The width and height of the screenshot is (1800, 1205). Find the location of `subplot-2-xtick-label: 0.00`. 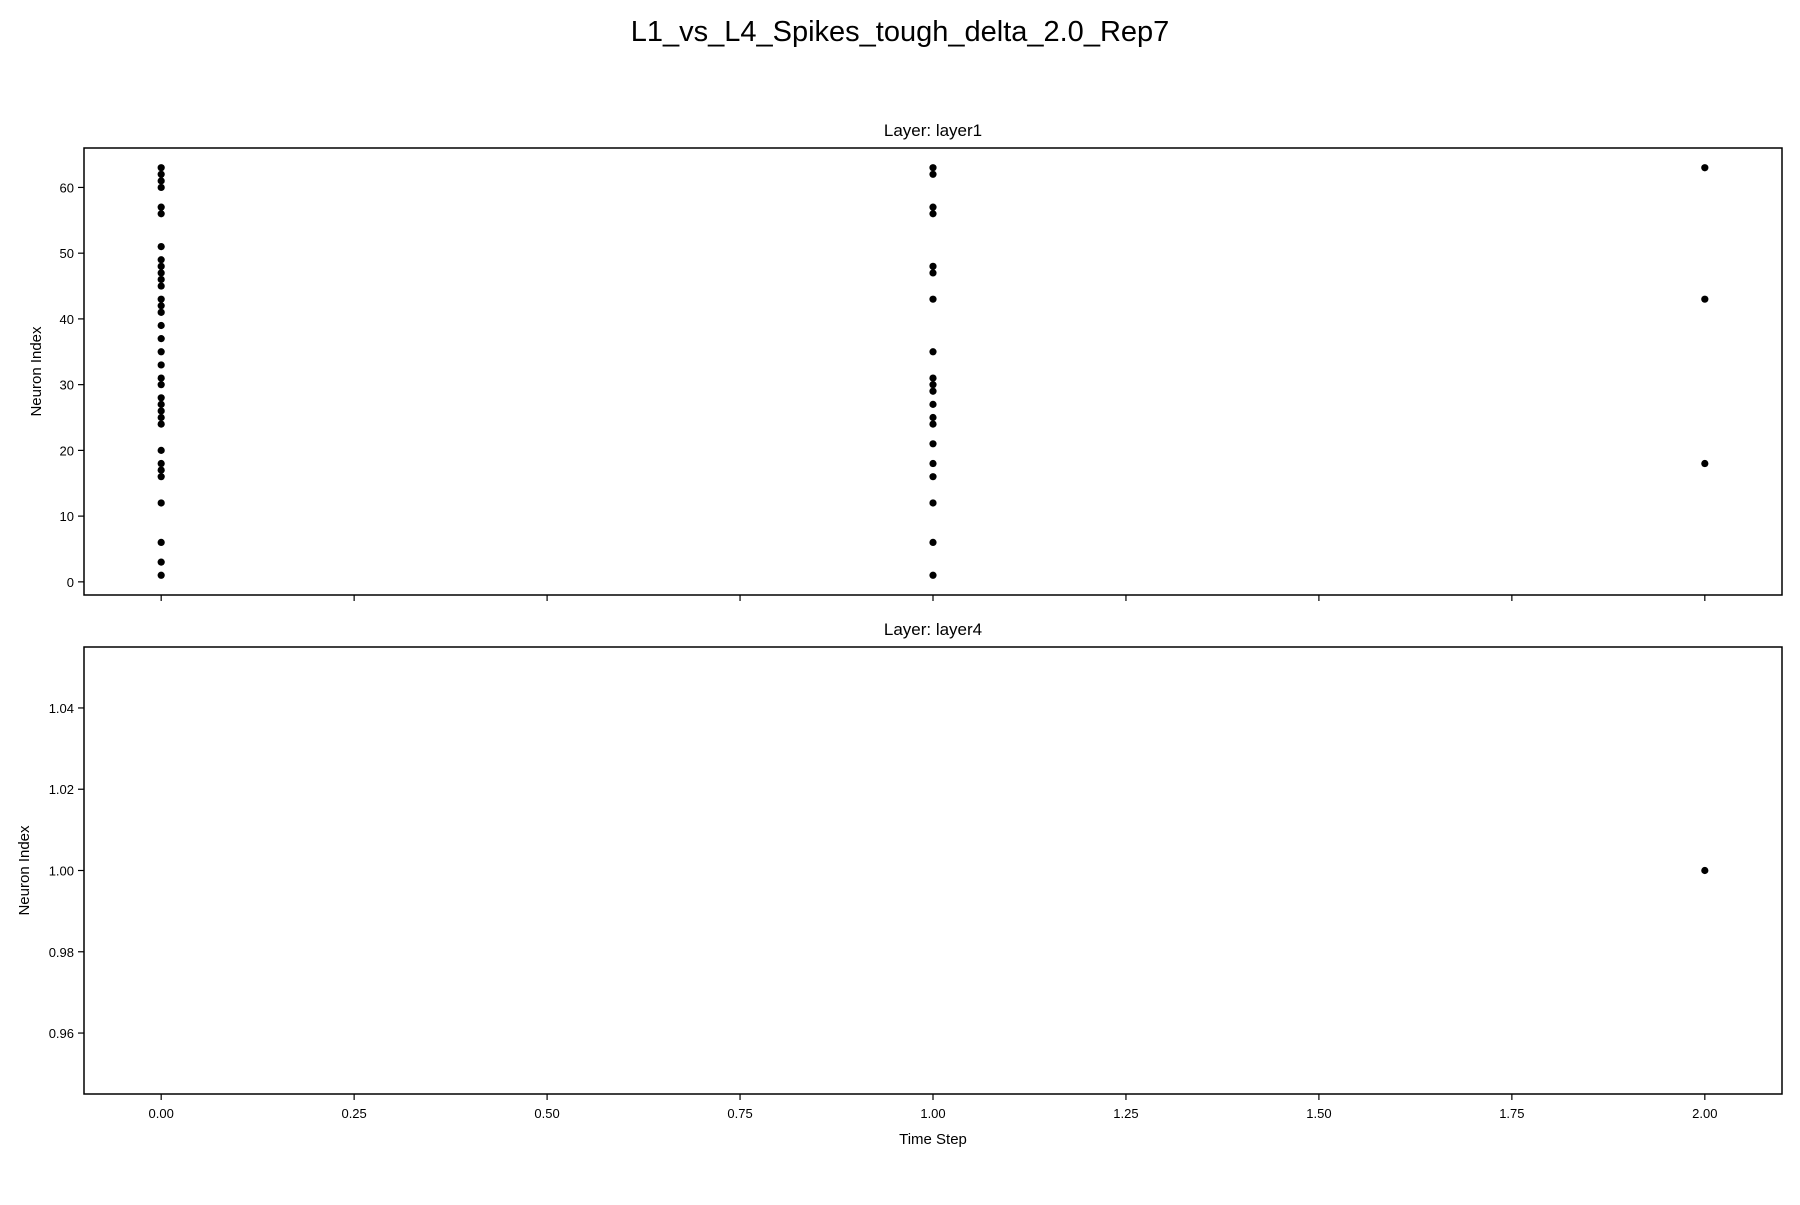

subplot-2-xtick-label: 0.00 is located at coordinates (161, 1113).